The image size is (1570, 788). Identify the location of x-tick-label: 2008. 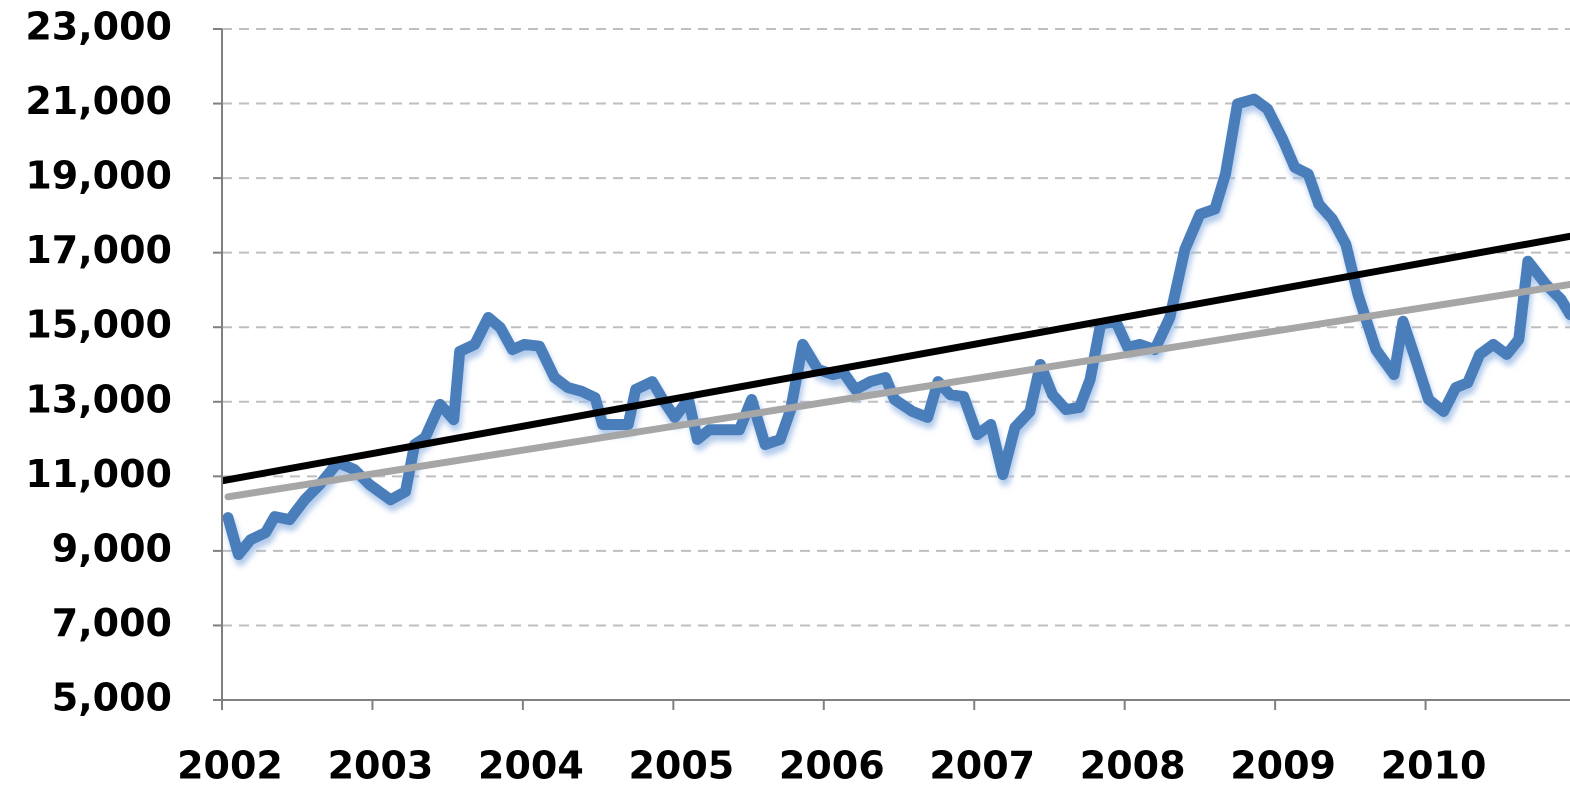
(1133, 766).